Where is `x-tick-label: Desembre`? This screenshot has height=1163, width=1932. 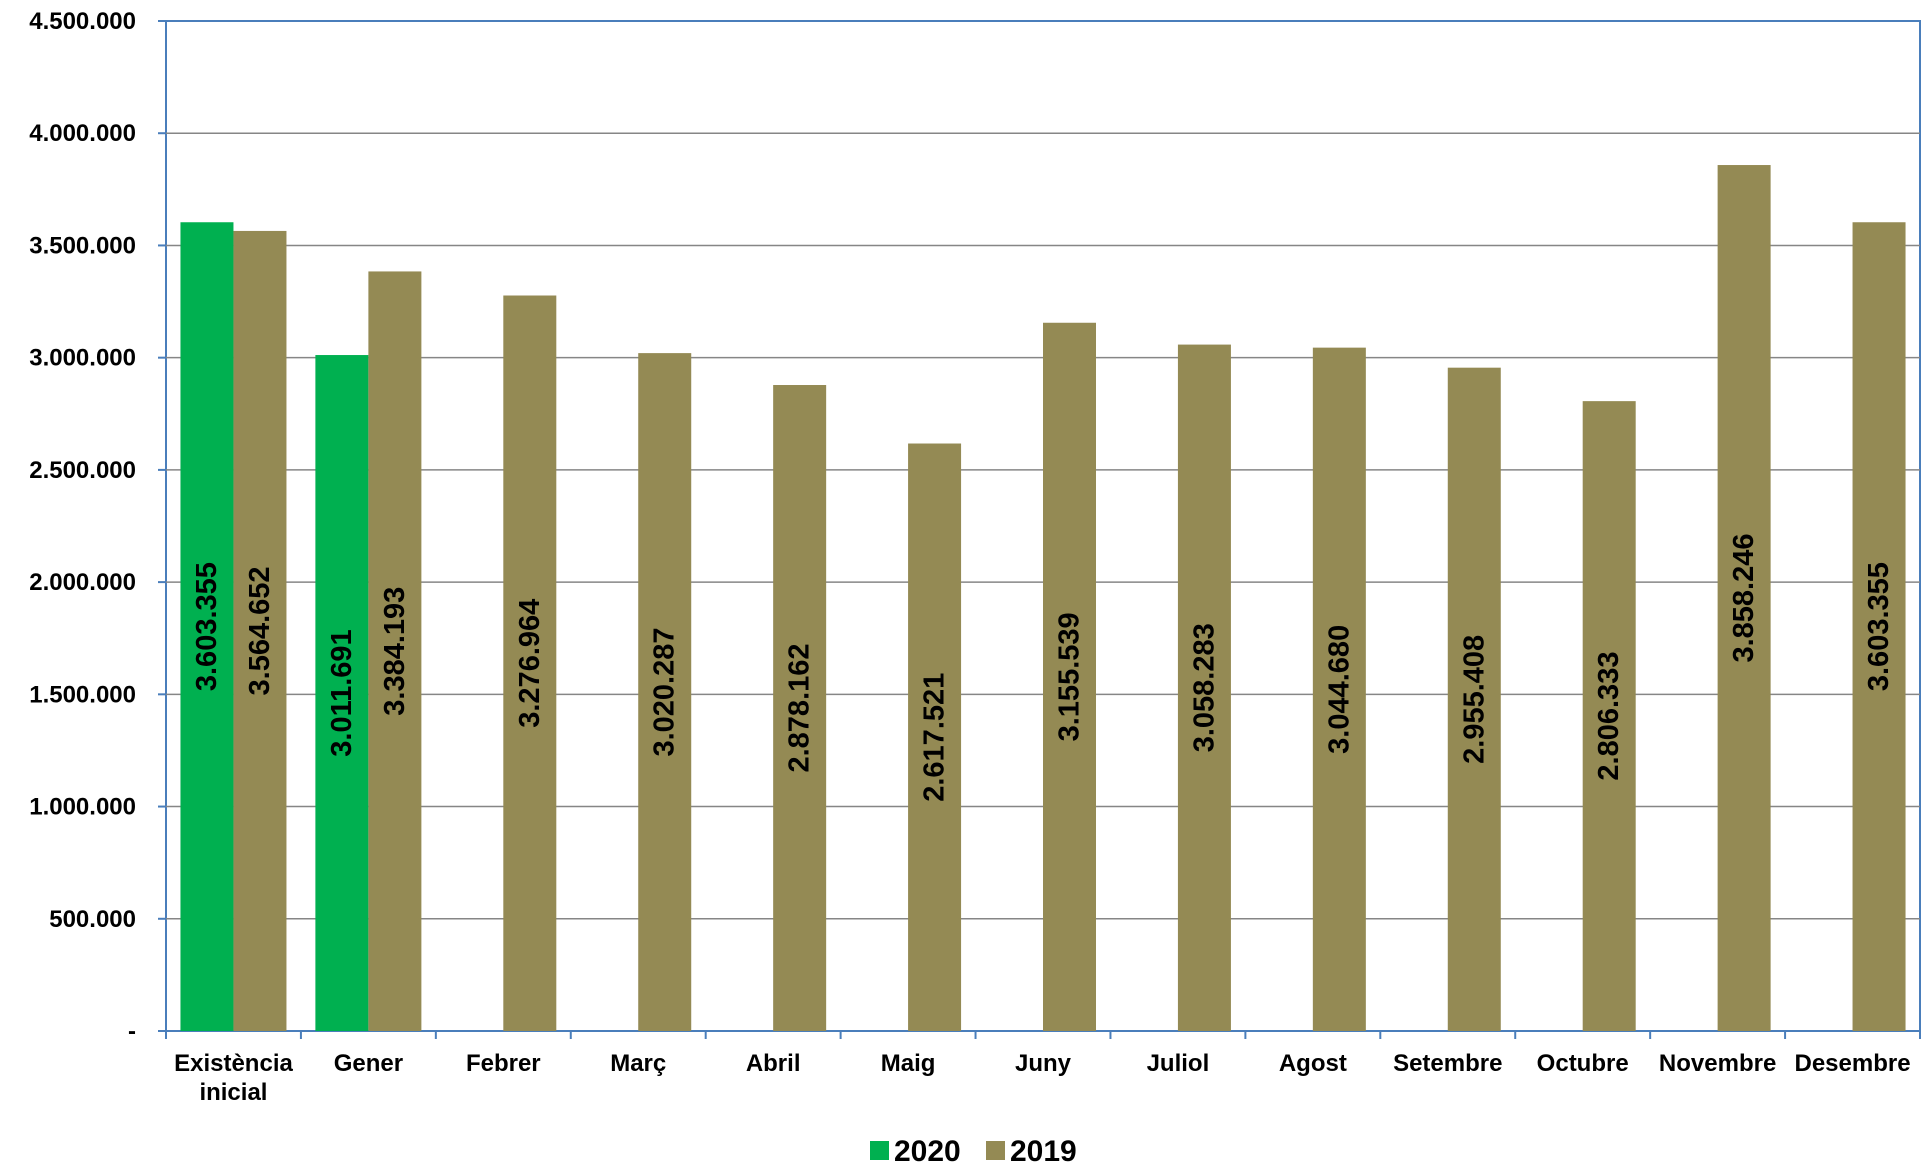 x-tick-label: Desembre is located at coordinates (1853, 1063).